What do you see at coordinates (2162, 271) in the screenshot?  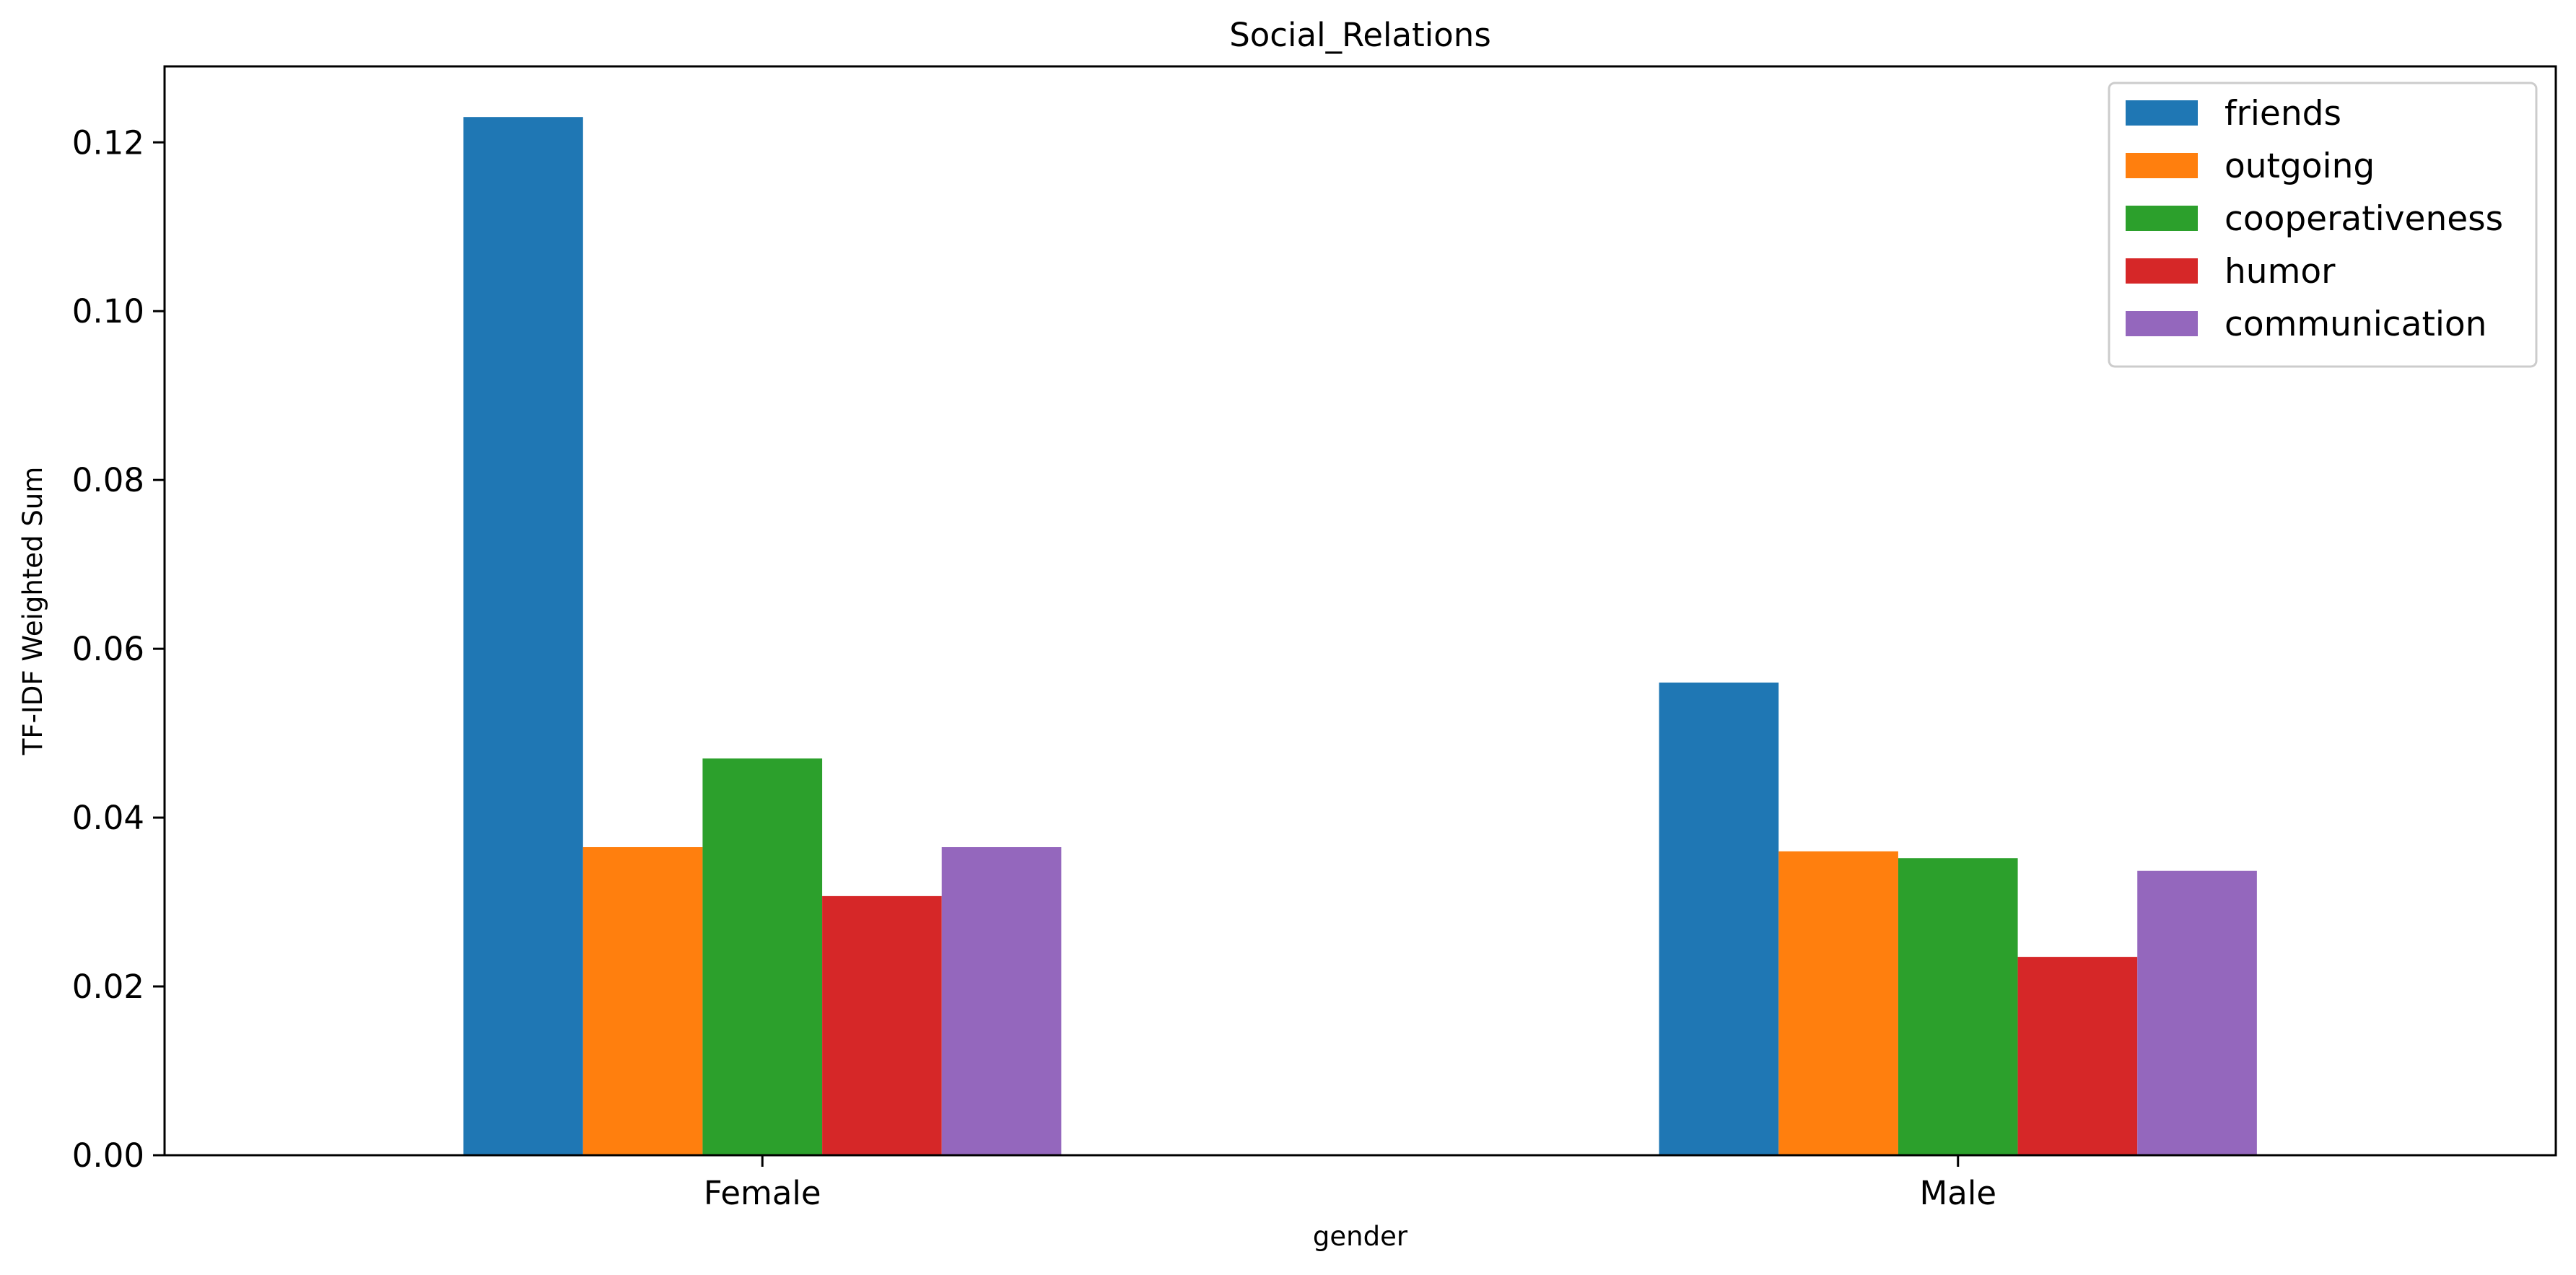 I see `legend-swatch-humor` at bounding box center [2162, 271].